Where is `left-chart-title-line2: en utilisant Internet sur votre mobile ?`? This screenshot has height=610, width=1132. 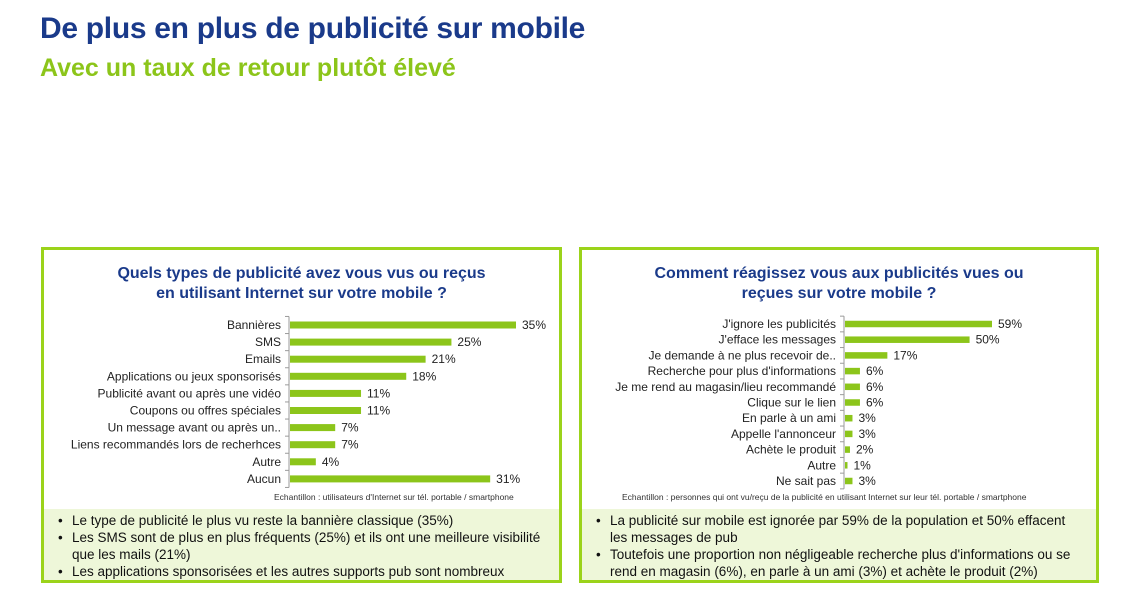 left-chart-title-line2: en utilisant Internet sur votre mobile ? is located at coordinates (301, 293).